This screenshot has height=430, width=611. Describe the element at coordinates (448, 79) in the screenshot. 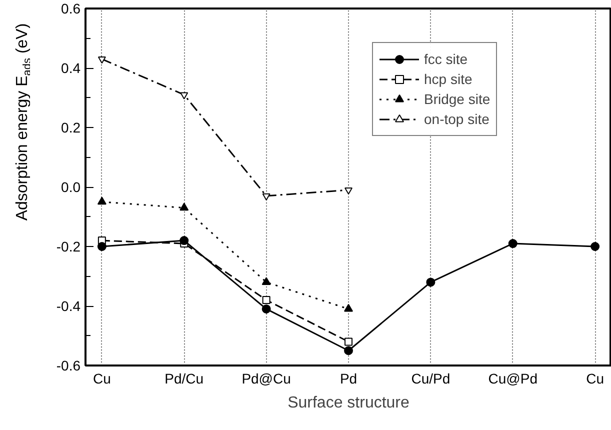

I see `legend-label: hcp site` at that location.